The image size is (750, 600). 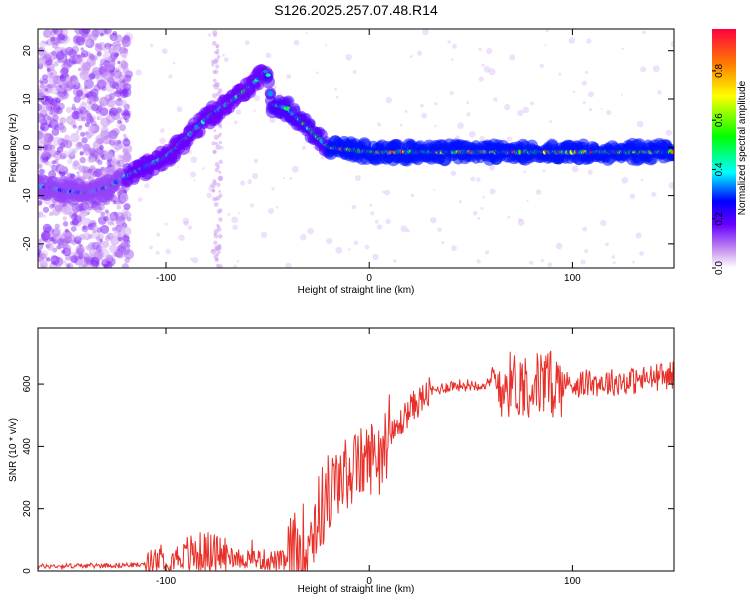 I want to click on spectrogram-ridge-cell, so click(x=268, y=75).